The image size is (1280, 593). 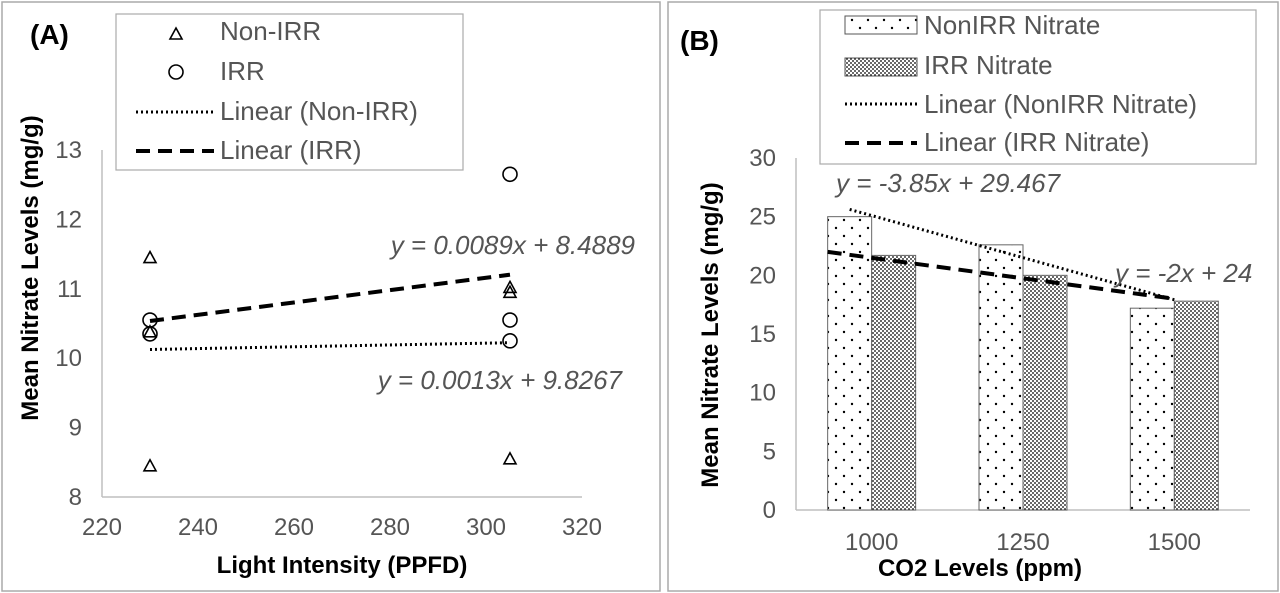 I want to click on panel-b-legend-label-linear-irr: Linear (IRR Nitrate), so click(x=1036, y=142).